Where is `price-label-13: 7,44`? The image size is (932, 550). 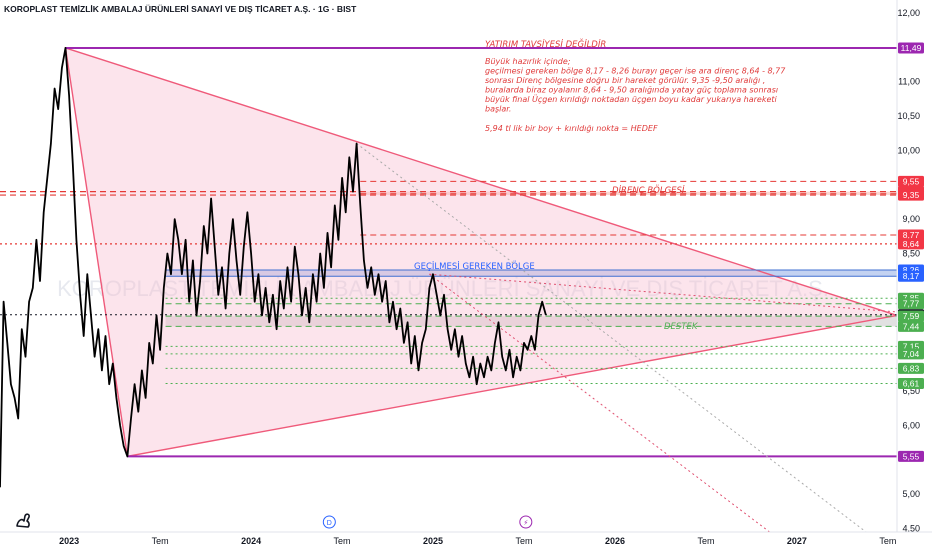 price-label-13: 7,44 is located at coordinates (911, 326).